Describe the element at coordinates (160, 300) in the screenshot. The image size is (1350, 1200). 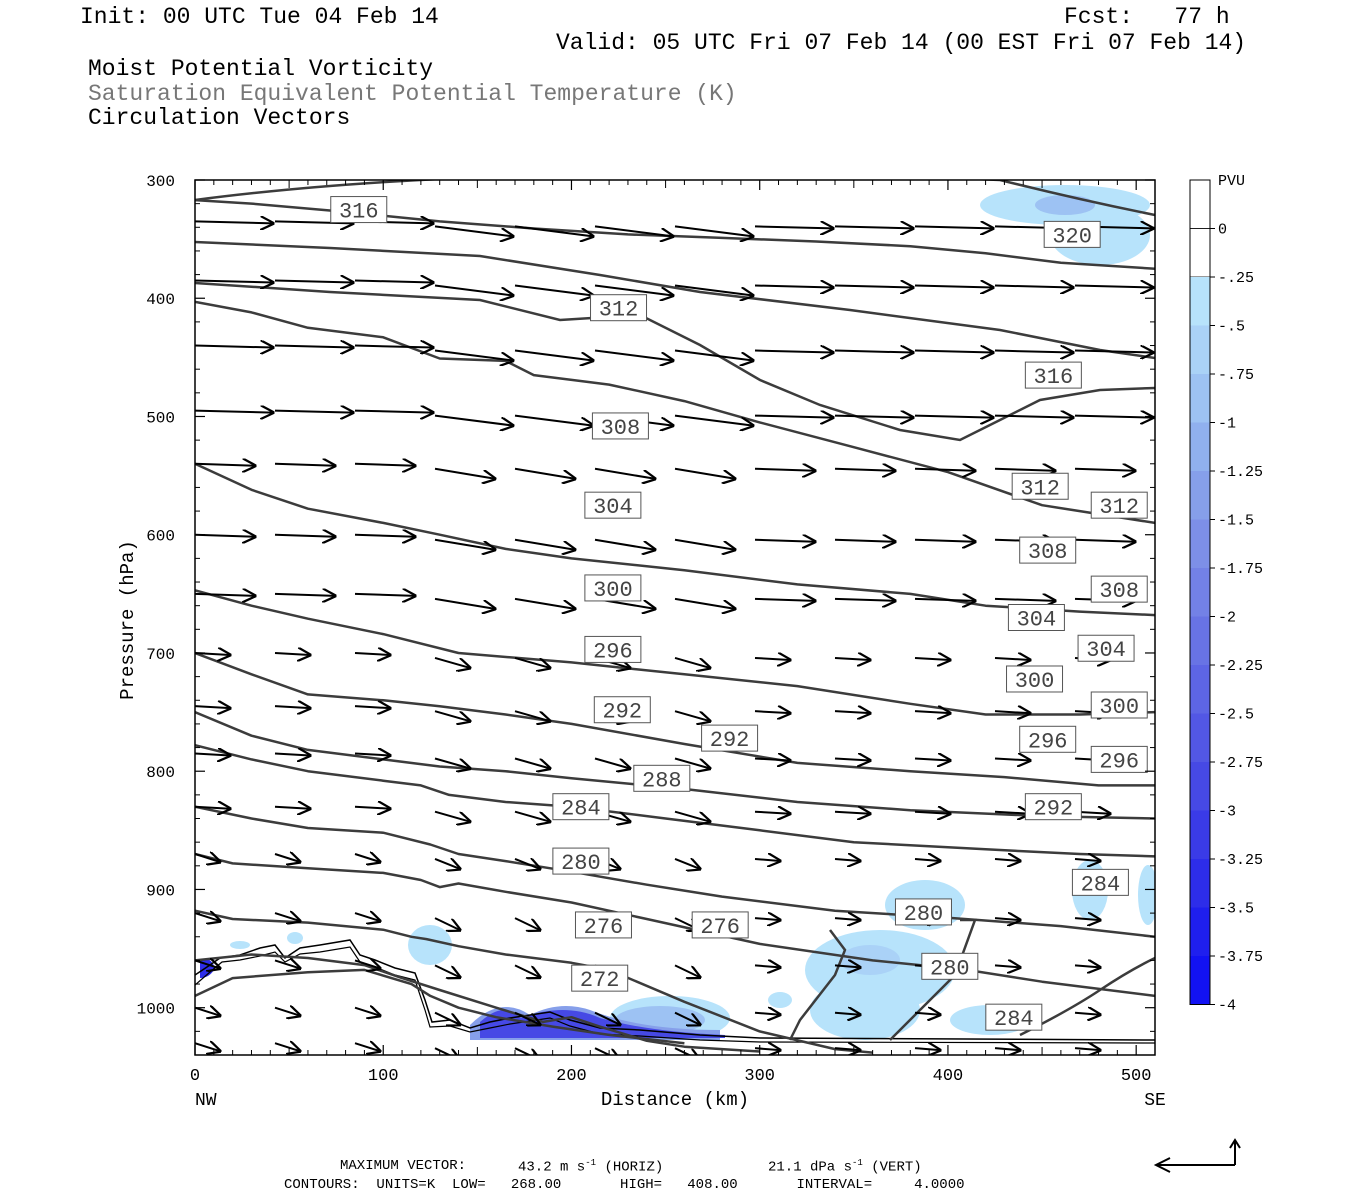
I see `y-tick-label-400: 400` at that location.